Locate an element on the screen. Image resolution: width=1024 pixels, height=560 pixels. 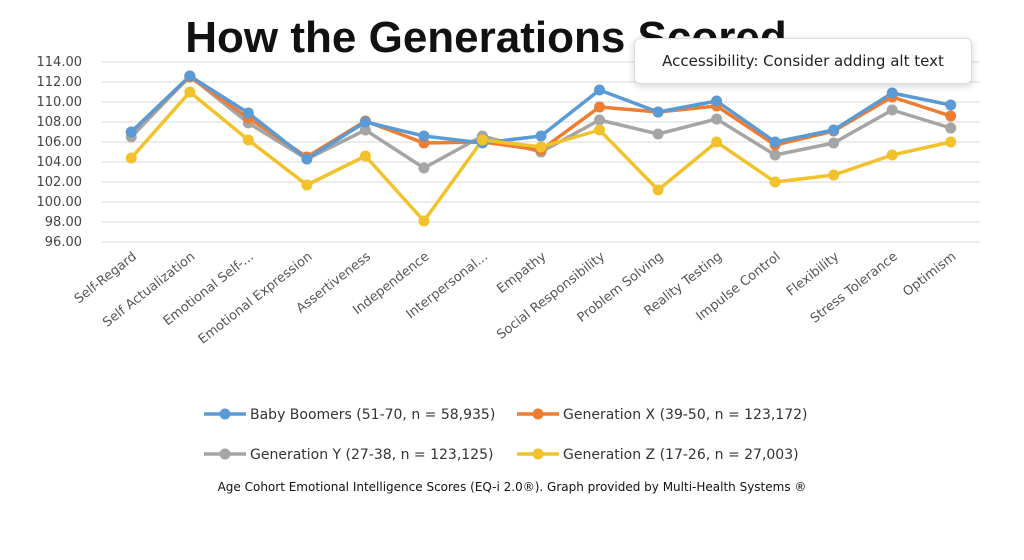
y-tick-label: 98.00 is located at coordinates (63, 222).